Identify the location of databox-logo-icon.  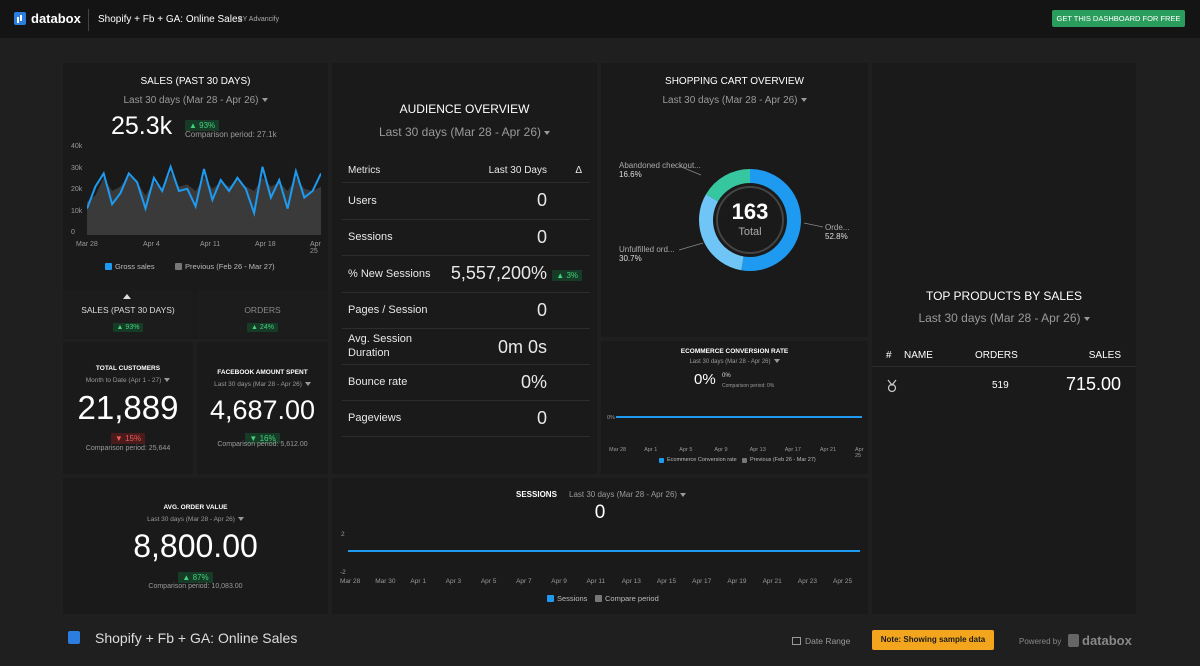
(20, 18).